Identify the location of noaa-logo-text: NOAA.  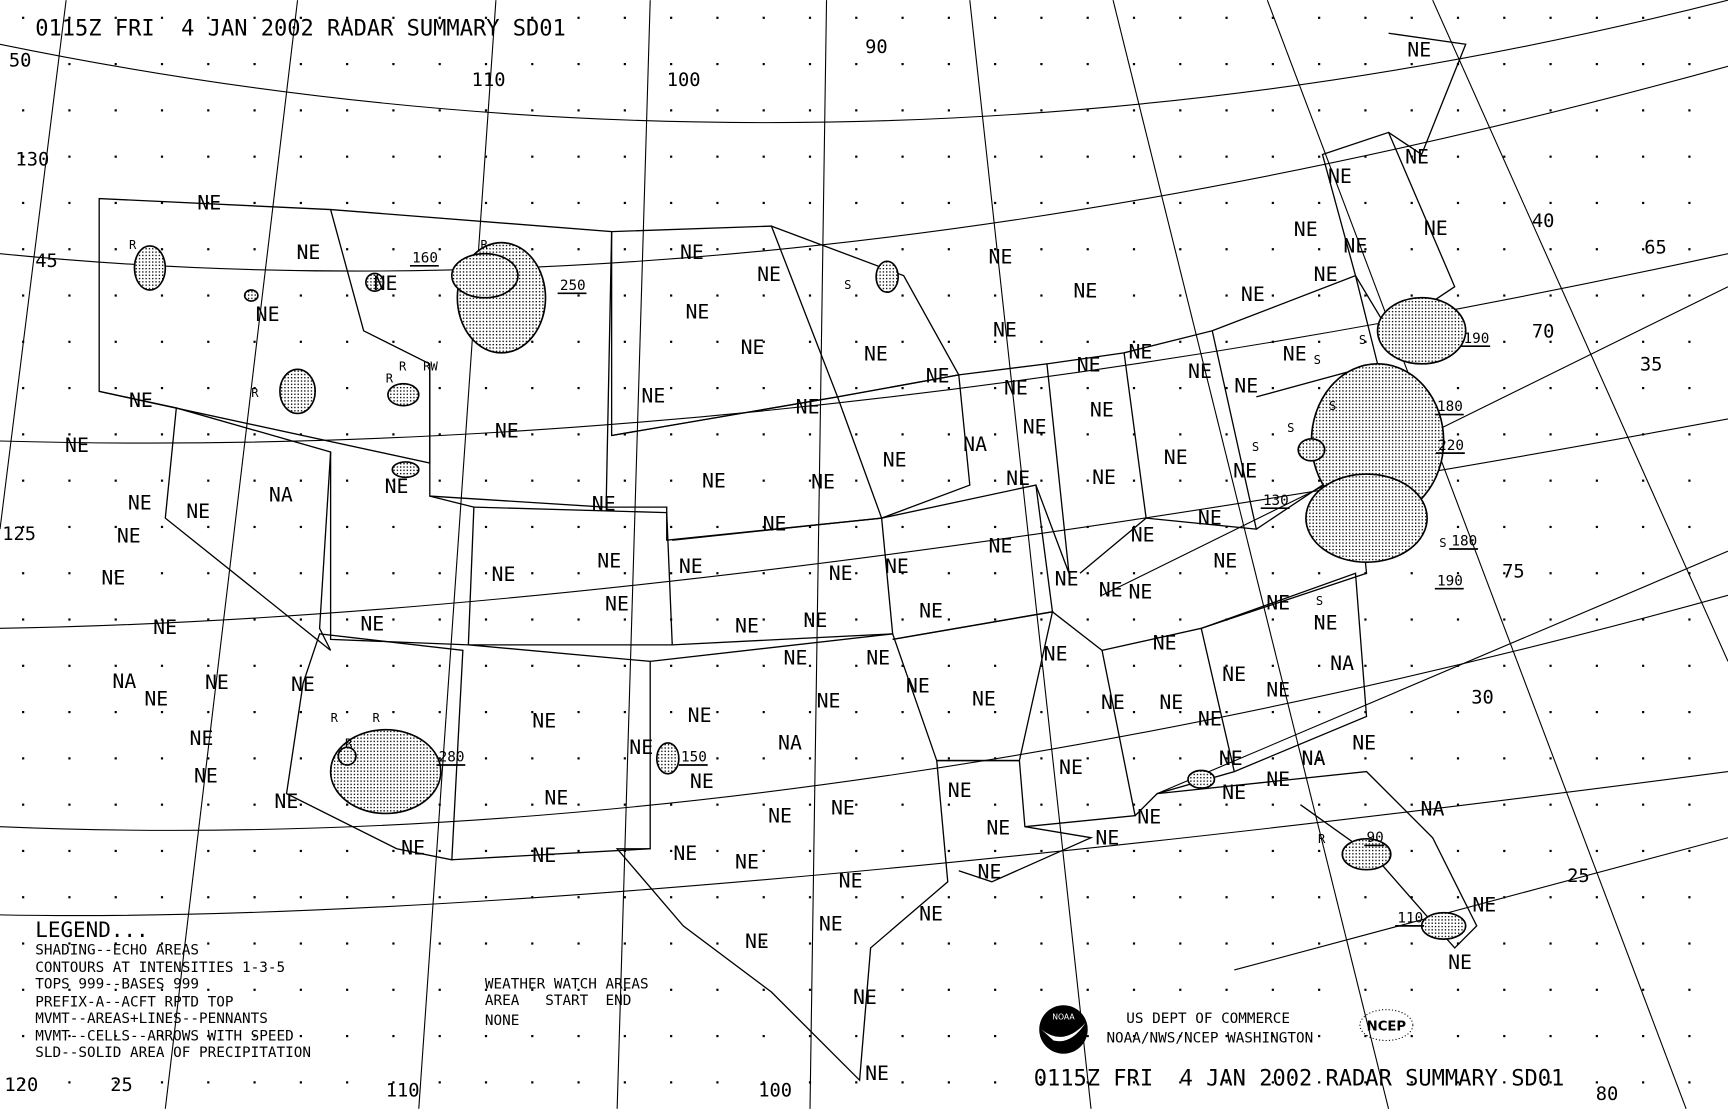
(1063, 1017).